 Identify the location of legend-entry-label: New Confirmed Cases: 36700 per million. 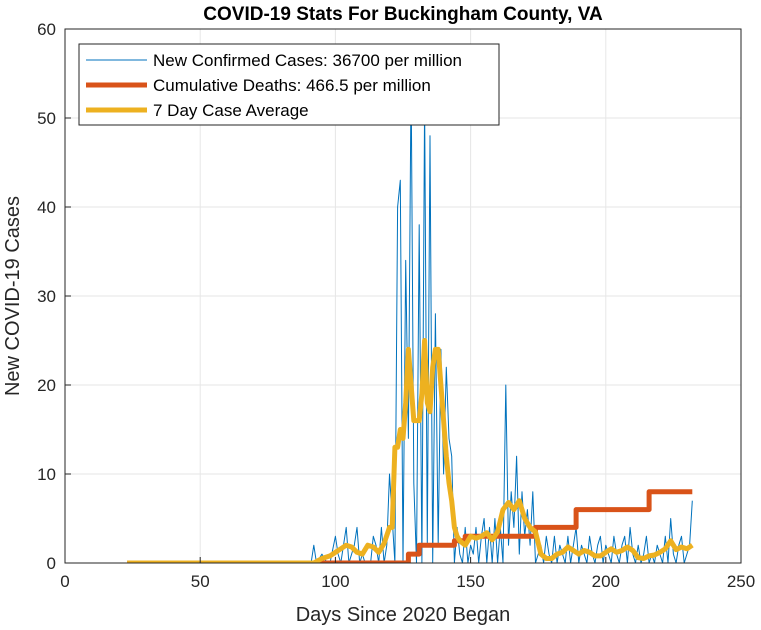
(307, 60).